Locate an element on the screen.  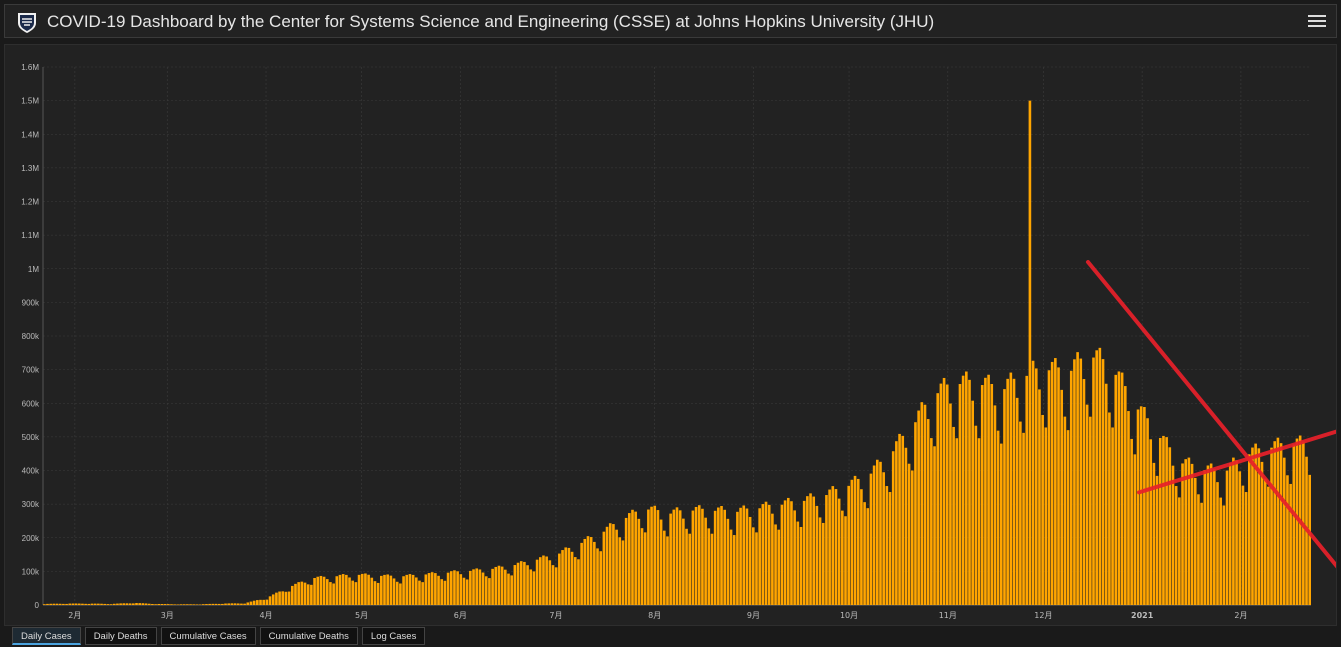
x-tick-label: 4月 is located at coordinates (265, 615).